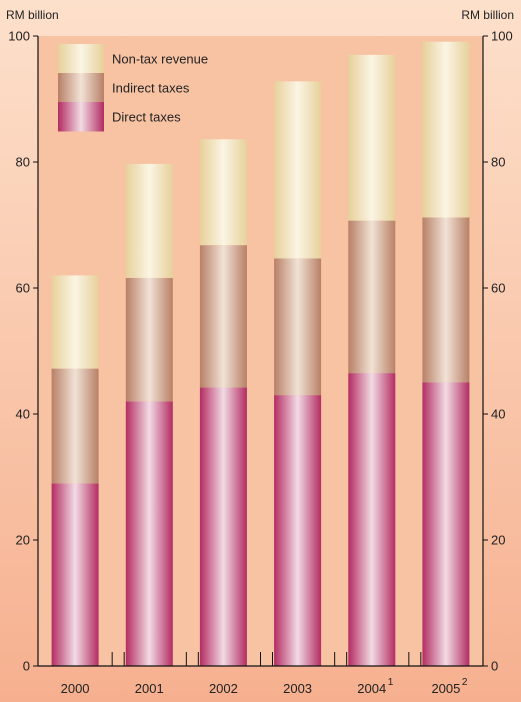 The height and width of the screenshot is (702, 521). I want to click on y-tick-label-right: 100, so click(502, 36).